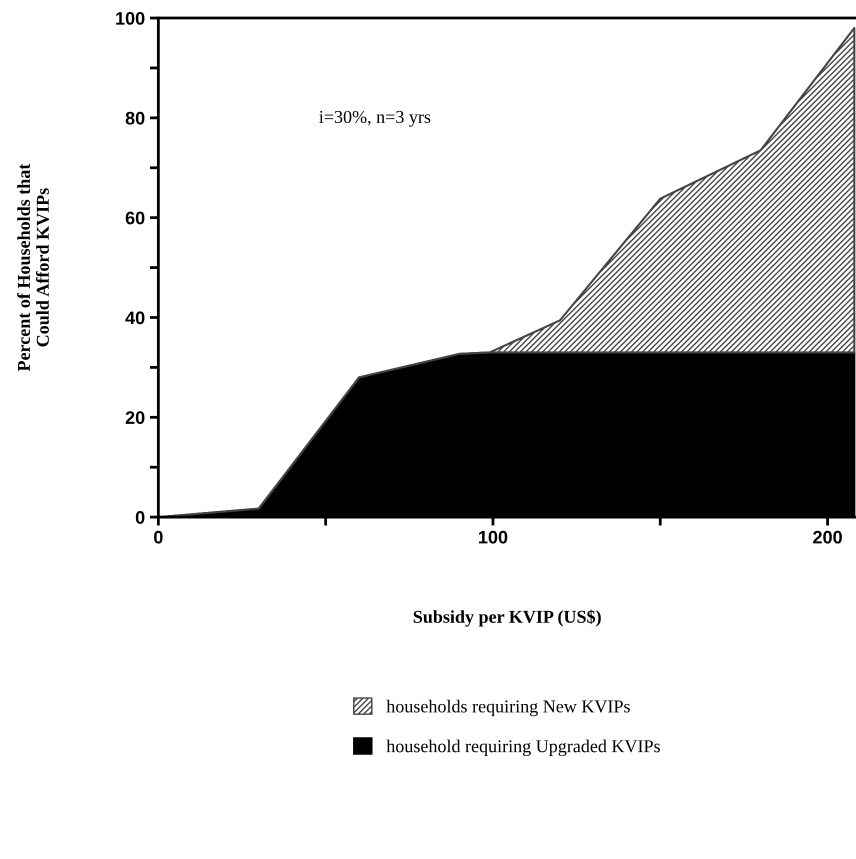  What do you see at coordinates (134, 317) in the screenshot?
I see `y-tick-label: 40` at bounding box center [134, 317].